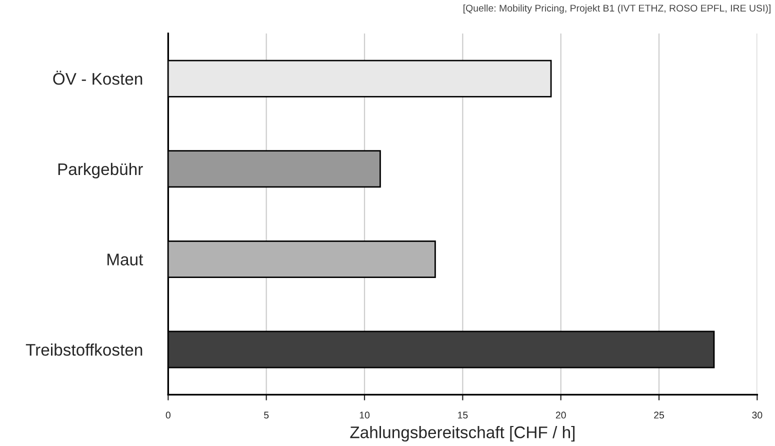  What do you see at coordinates (659, 415) in the screenshot?
I see `x-tick-label: 25` at bounding box center [659, 415].